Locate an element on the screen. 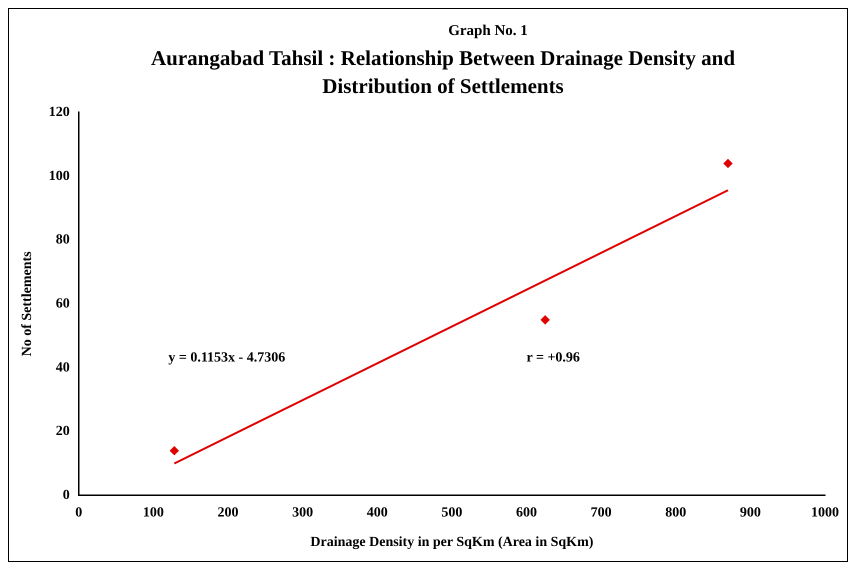  y-tick-label: 40 is located at coordinates (63, 368).